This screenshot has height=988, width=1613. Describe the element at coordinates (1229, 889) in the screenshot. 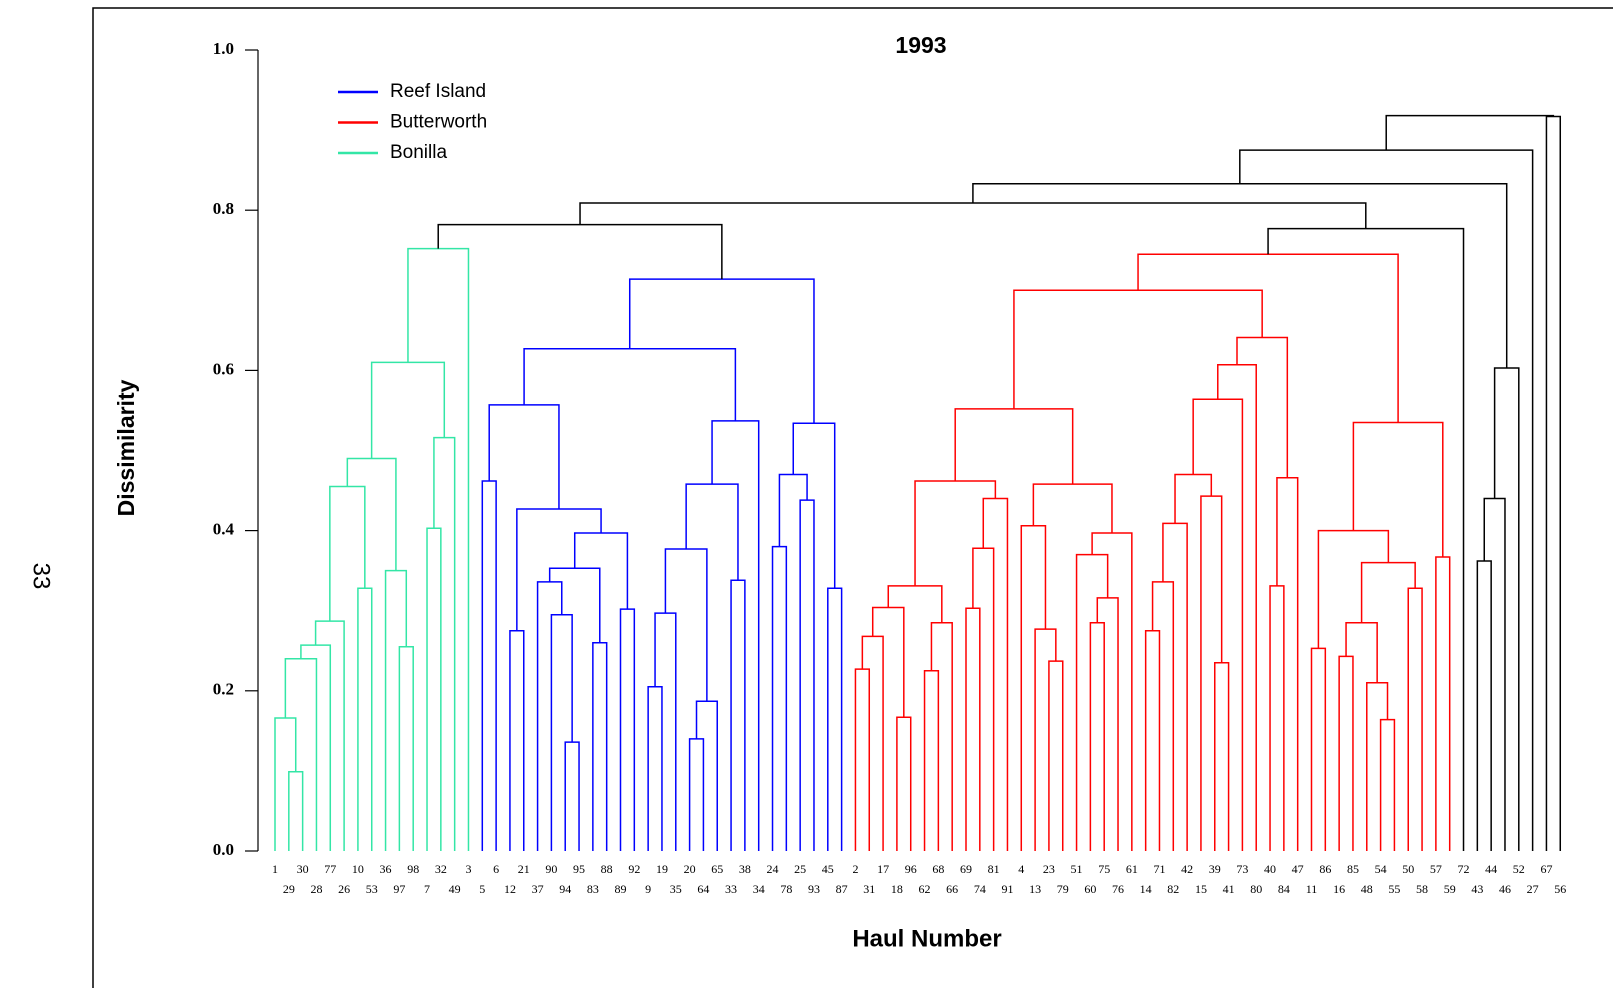

I see `leaf-label: 41` at that location.